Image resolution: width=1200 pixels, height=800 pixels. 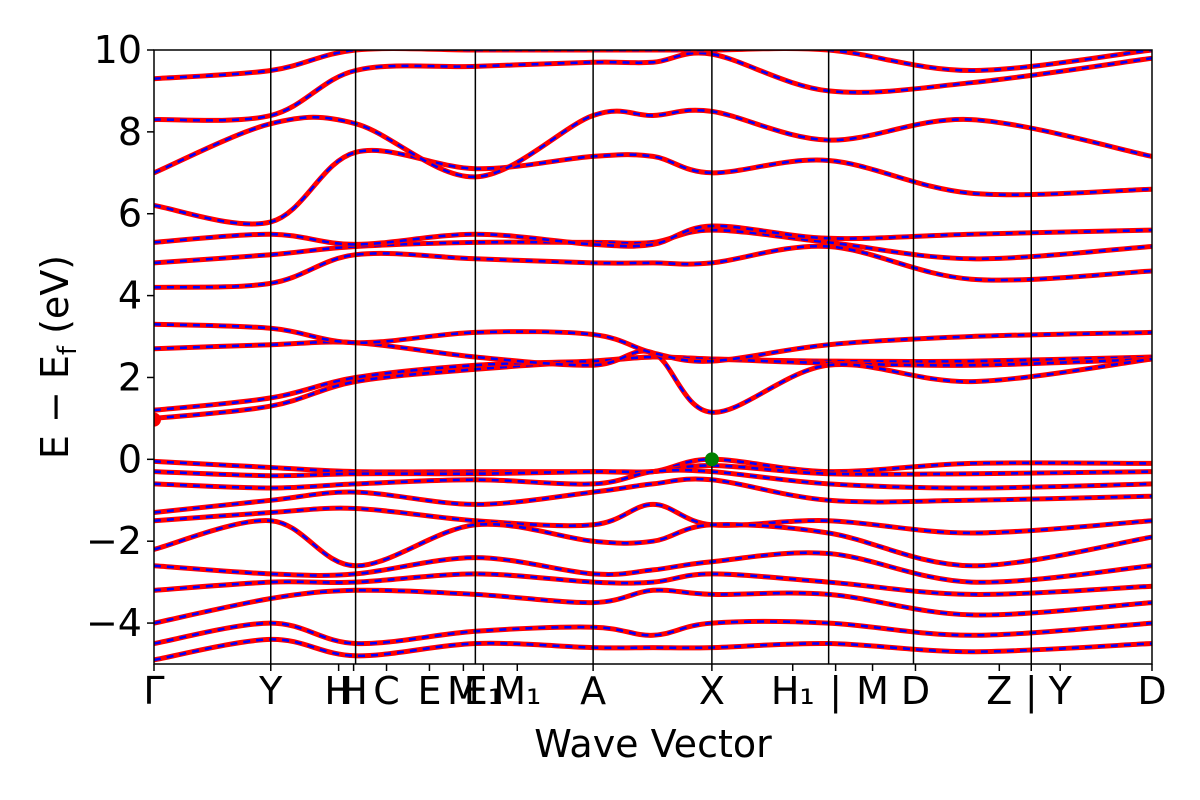 I want to click on y-tick-label: 6, so click(x=130, y=214).